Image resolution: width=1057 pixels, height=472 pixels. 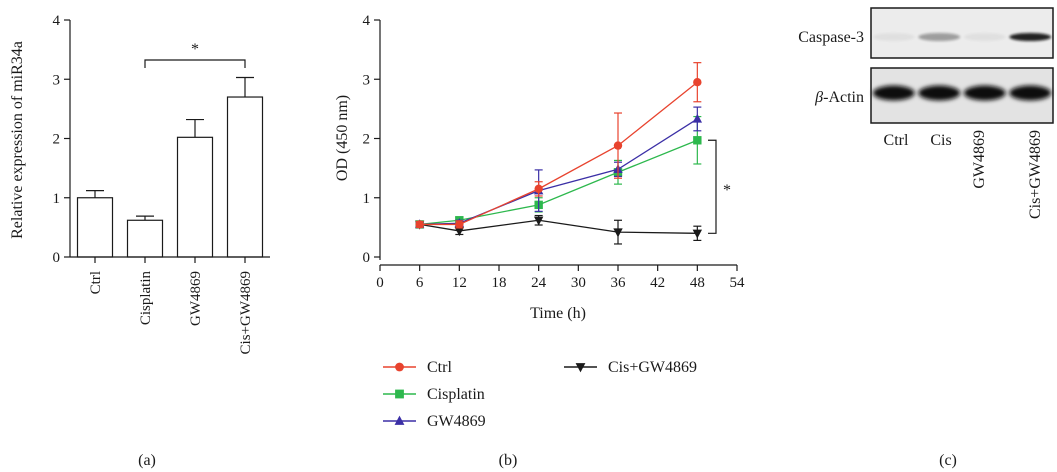 What do you see at coordinates (1035, 174) in the screenshot?
I see `blot-lane-label: Cis+GW4869` at bounding box center [1035, 174].